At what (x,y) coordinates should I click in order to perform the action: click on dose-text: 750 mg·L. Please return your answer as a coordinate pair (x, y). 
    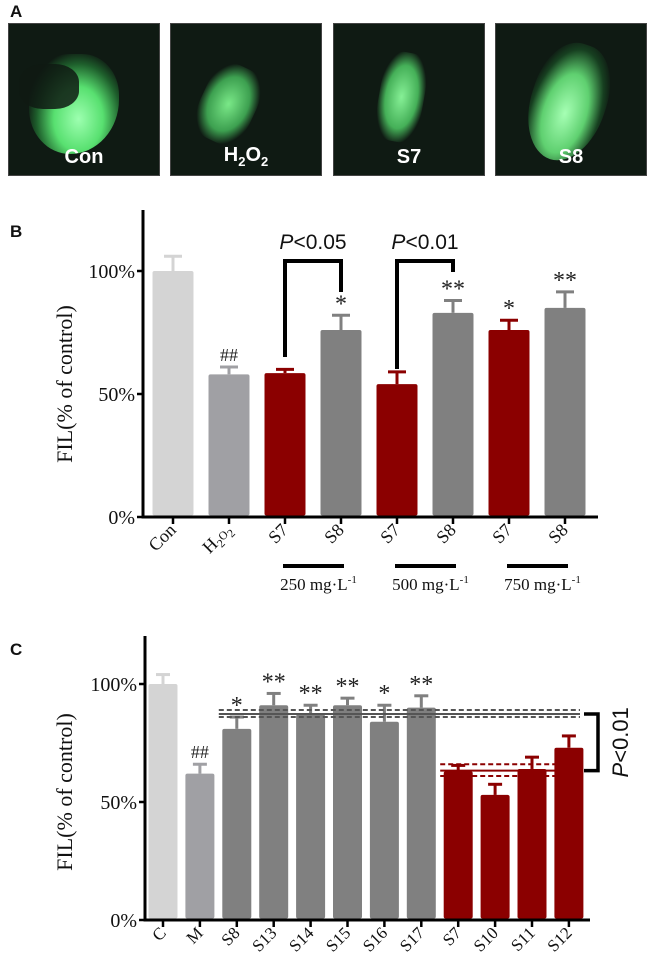
    Looking at the image, I should click on (538, 584).